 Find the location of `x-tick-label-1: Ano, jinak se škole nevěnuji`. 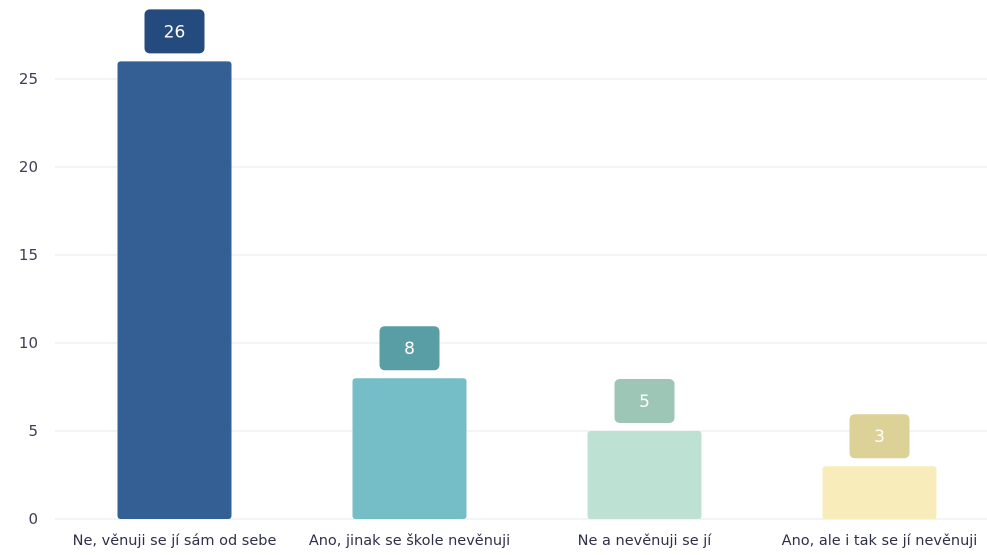

x-tick-label-1: Ano, jinak se škole nevěnuji is located at coordinates (409, 541).